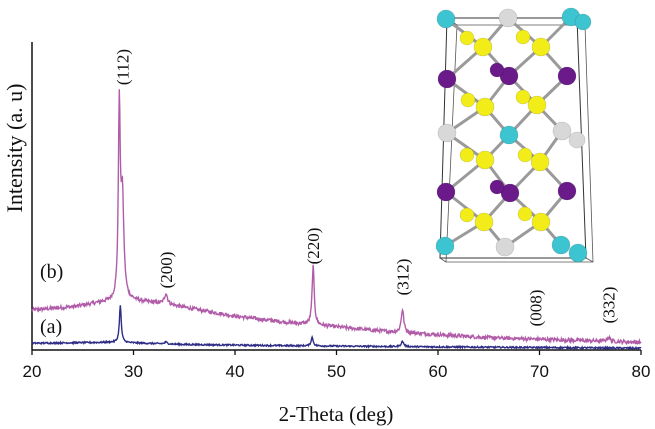  Describe the element at coordinates (402, 277) in the screenshot. I see `peak-label: (312)` at that location.